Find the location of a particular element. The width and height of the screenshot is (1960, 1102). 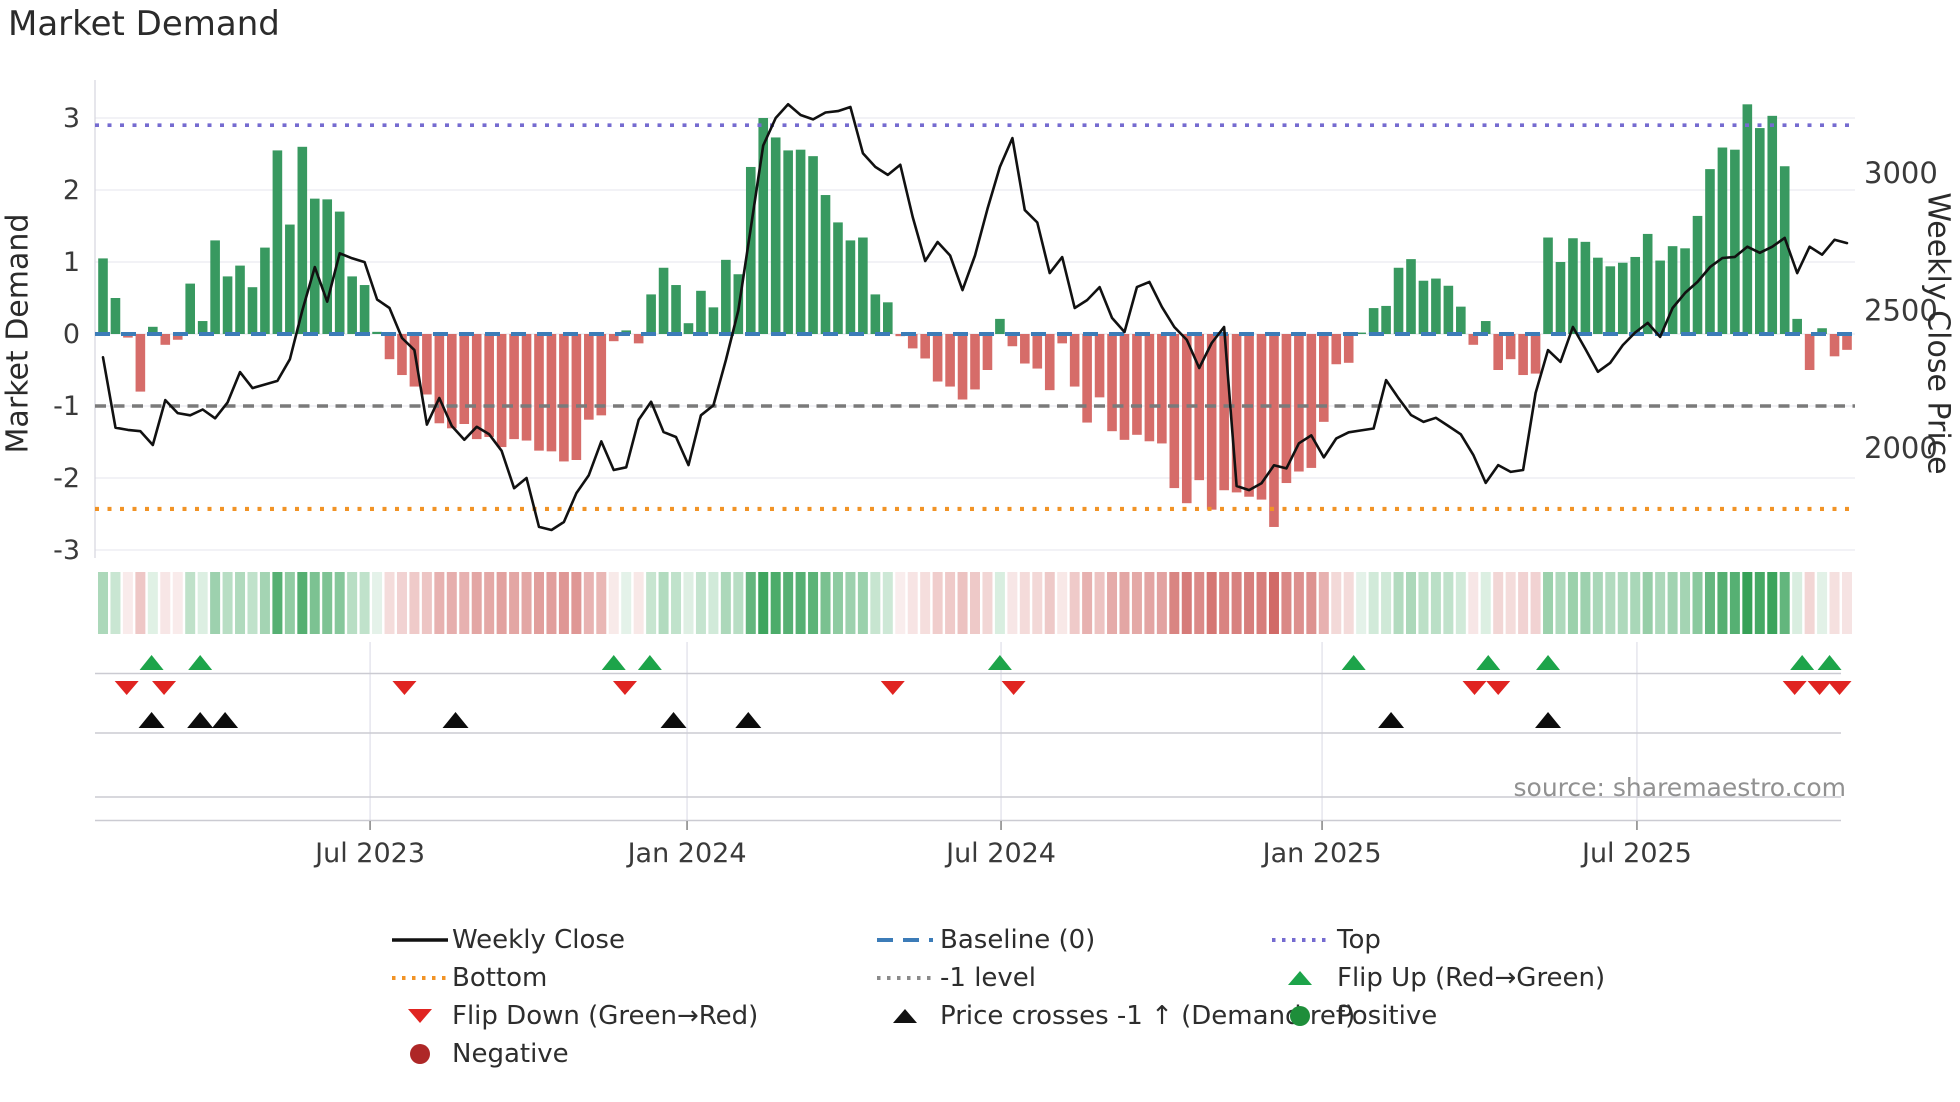

legend-item-label: Weekly Close is located at coordinates (538, 940).